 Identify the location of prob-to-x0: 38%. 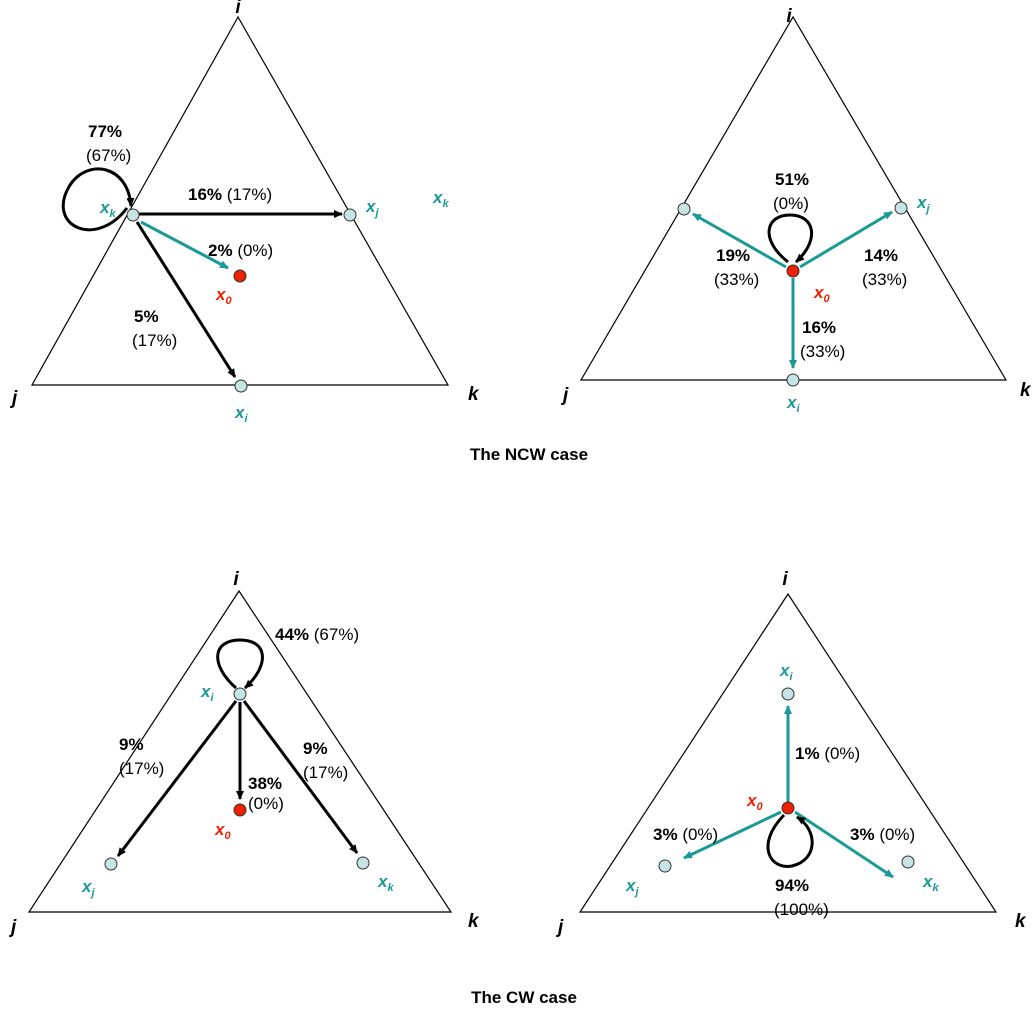
(265, 783).